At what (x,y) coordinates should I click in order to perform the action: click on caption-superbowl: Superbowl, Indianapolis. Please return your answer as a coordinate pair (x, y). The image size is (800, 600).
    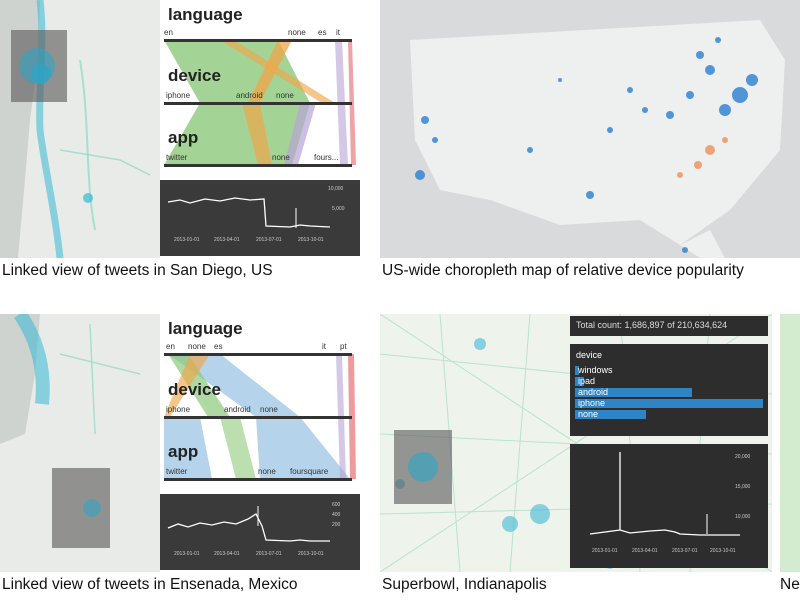
    Looking at the image, I should click on (464, 584).